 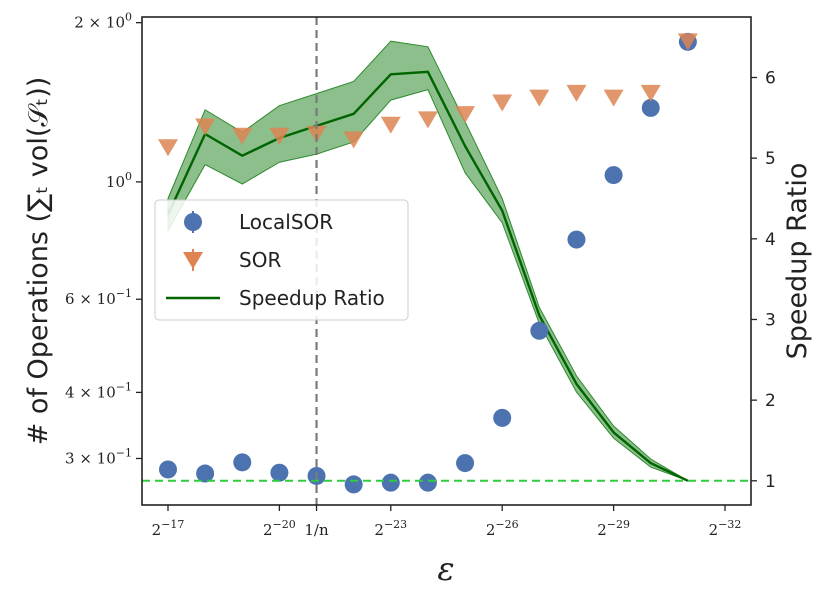 What do you see at coordinates (445, 569) in the screenshot?
I see `x-axis-label: ε` at bounding box center [445, 569].